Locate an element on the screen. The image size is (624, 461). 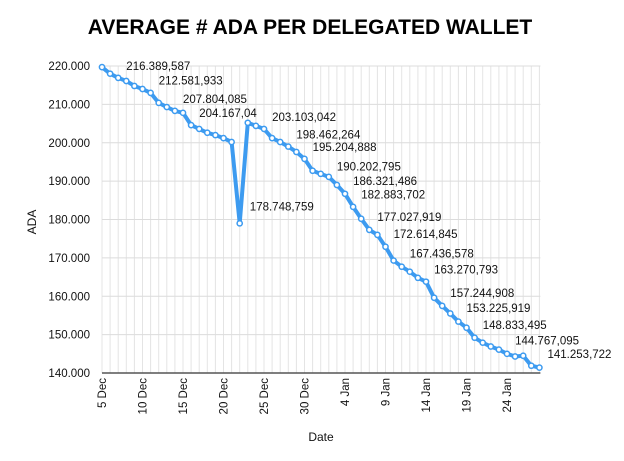
chart-title: AVERAGE # ADA PER DELEGATED WALLET is located at coordinates (310, 27).